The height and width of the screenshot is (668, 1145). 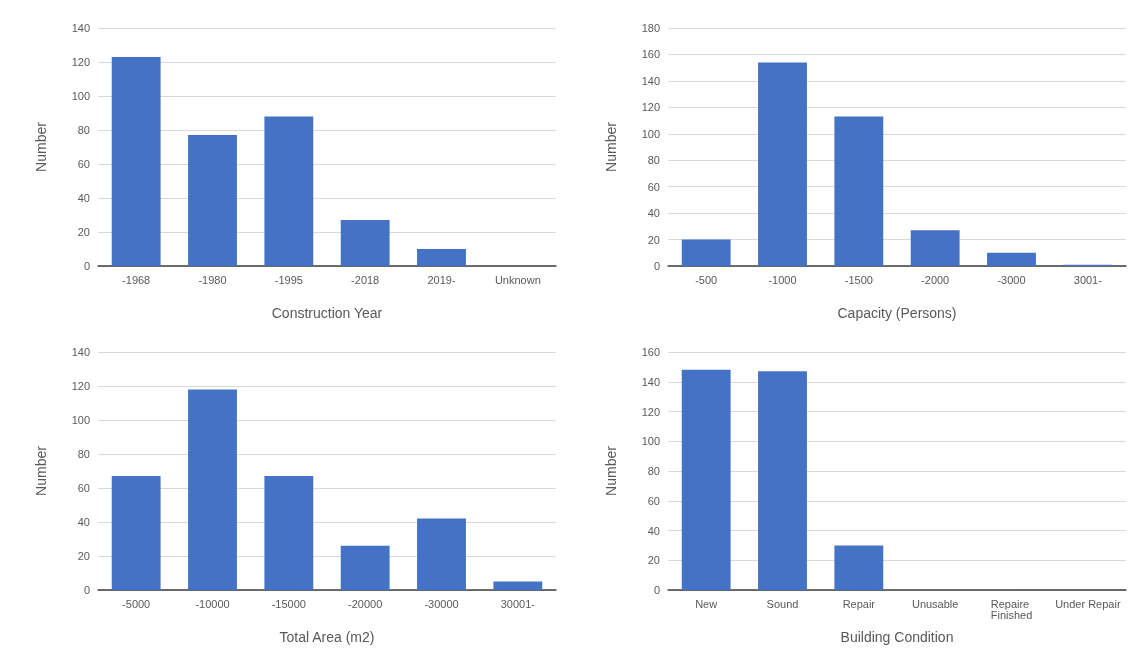 What do you see at coordinates (441, 603) in the screenshot?
I see `x-tick-label: -30000` at bounding box center [441, 603].